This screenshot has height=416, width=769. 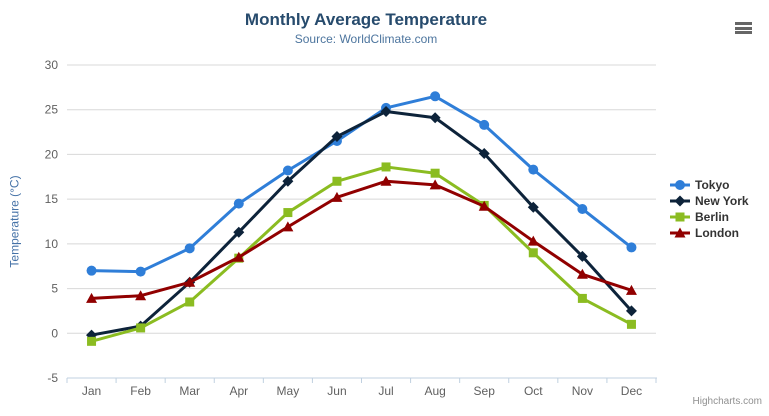 I want to click on x-axis-month-label: Feb, so click(x=140, y=391).